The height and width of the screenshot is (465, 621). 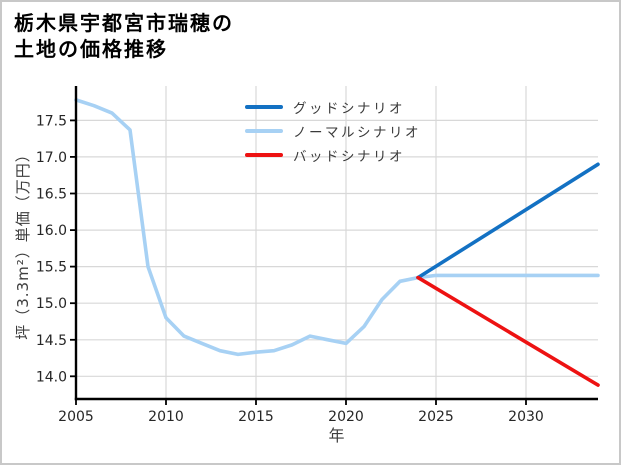 What do you see at coordinates (349, 109) in the screenshot?
I see `legend-label: グッドシナリオ` at bounding box center [349, 109].